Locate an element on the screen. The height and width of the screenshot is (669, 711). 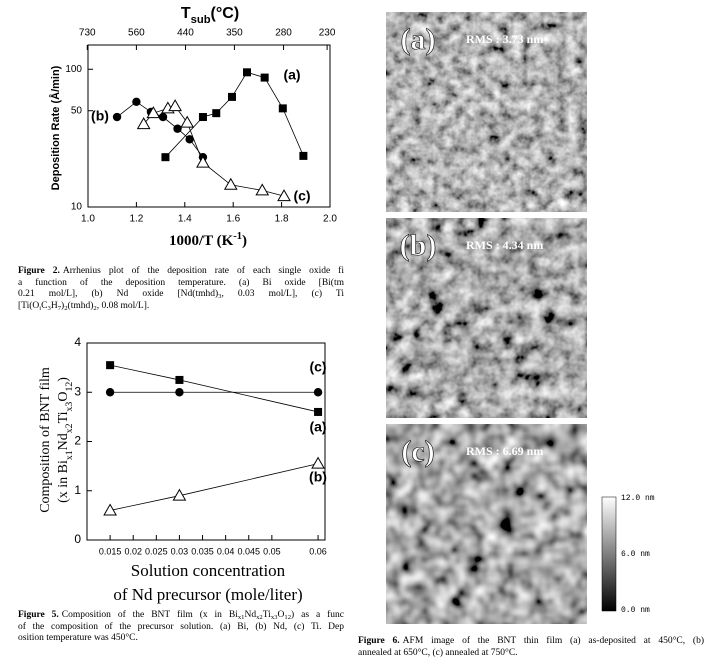
y-tick-label: 1 is located at coordinates (77, 490).